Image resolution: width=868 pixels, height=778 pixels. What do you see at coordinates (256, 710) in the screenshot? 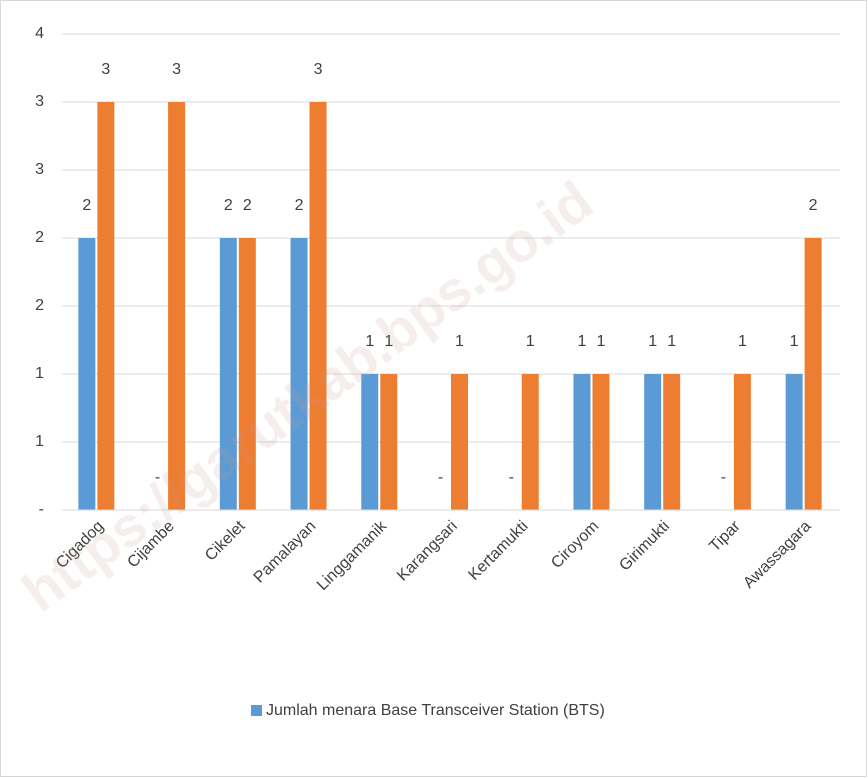
I see `legend-swatch` at bounding box center [256, 710].